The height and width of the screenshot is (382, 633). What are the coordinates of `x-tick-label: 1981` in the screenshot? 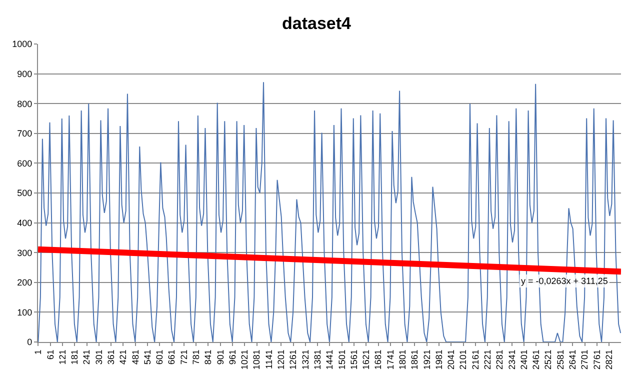 It's located at (439, 360).